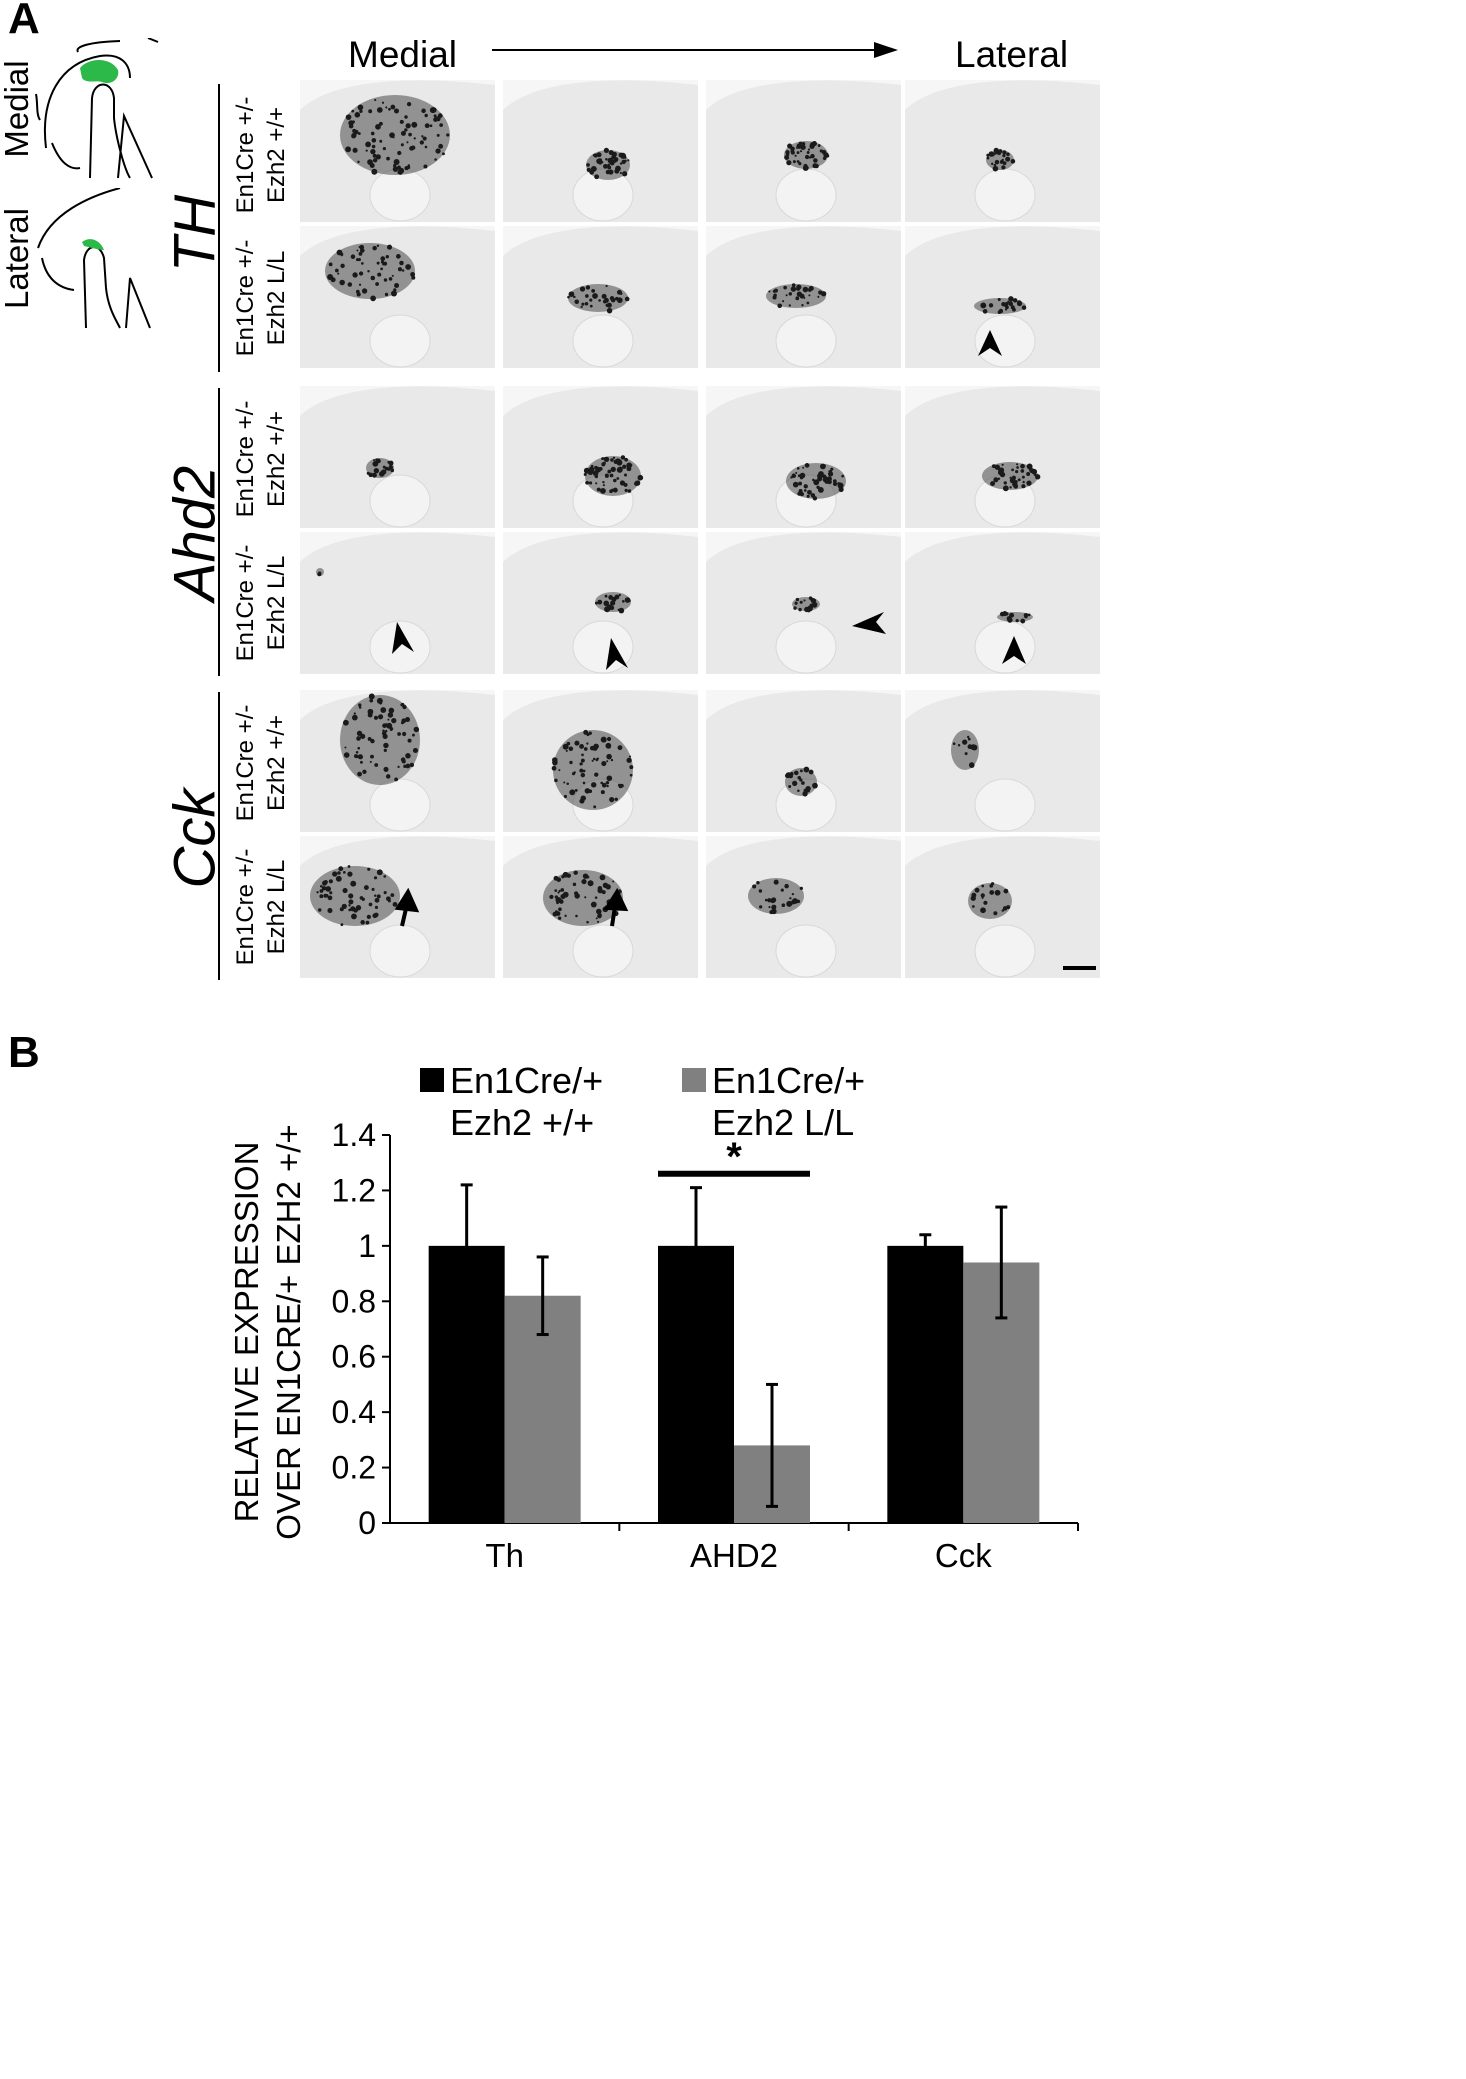 The width and height of the screenshot is (1466, 2079). What do you see at coordinates (354, 1357) in the screenshot?
I see `y-tick-label: 0.6` at bounding box center [354, 1357].